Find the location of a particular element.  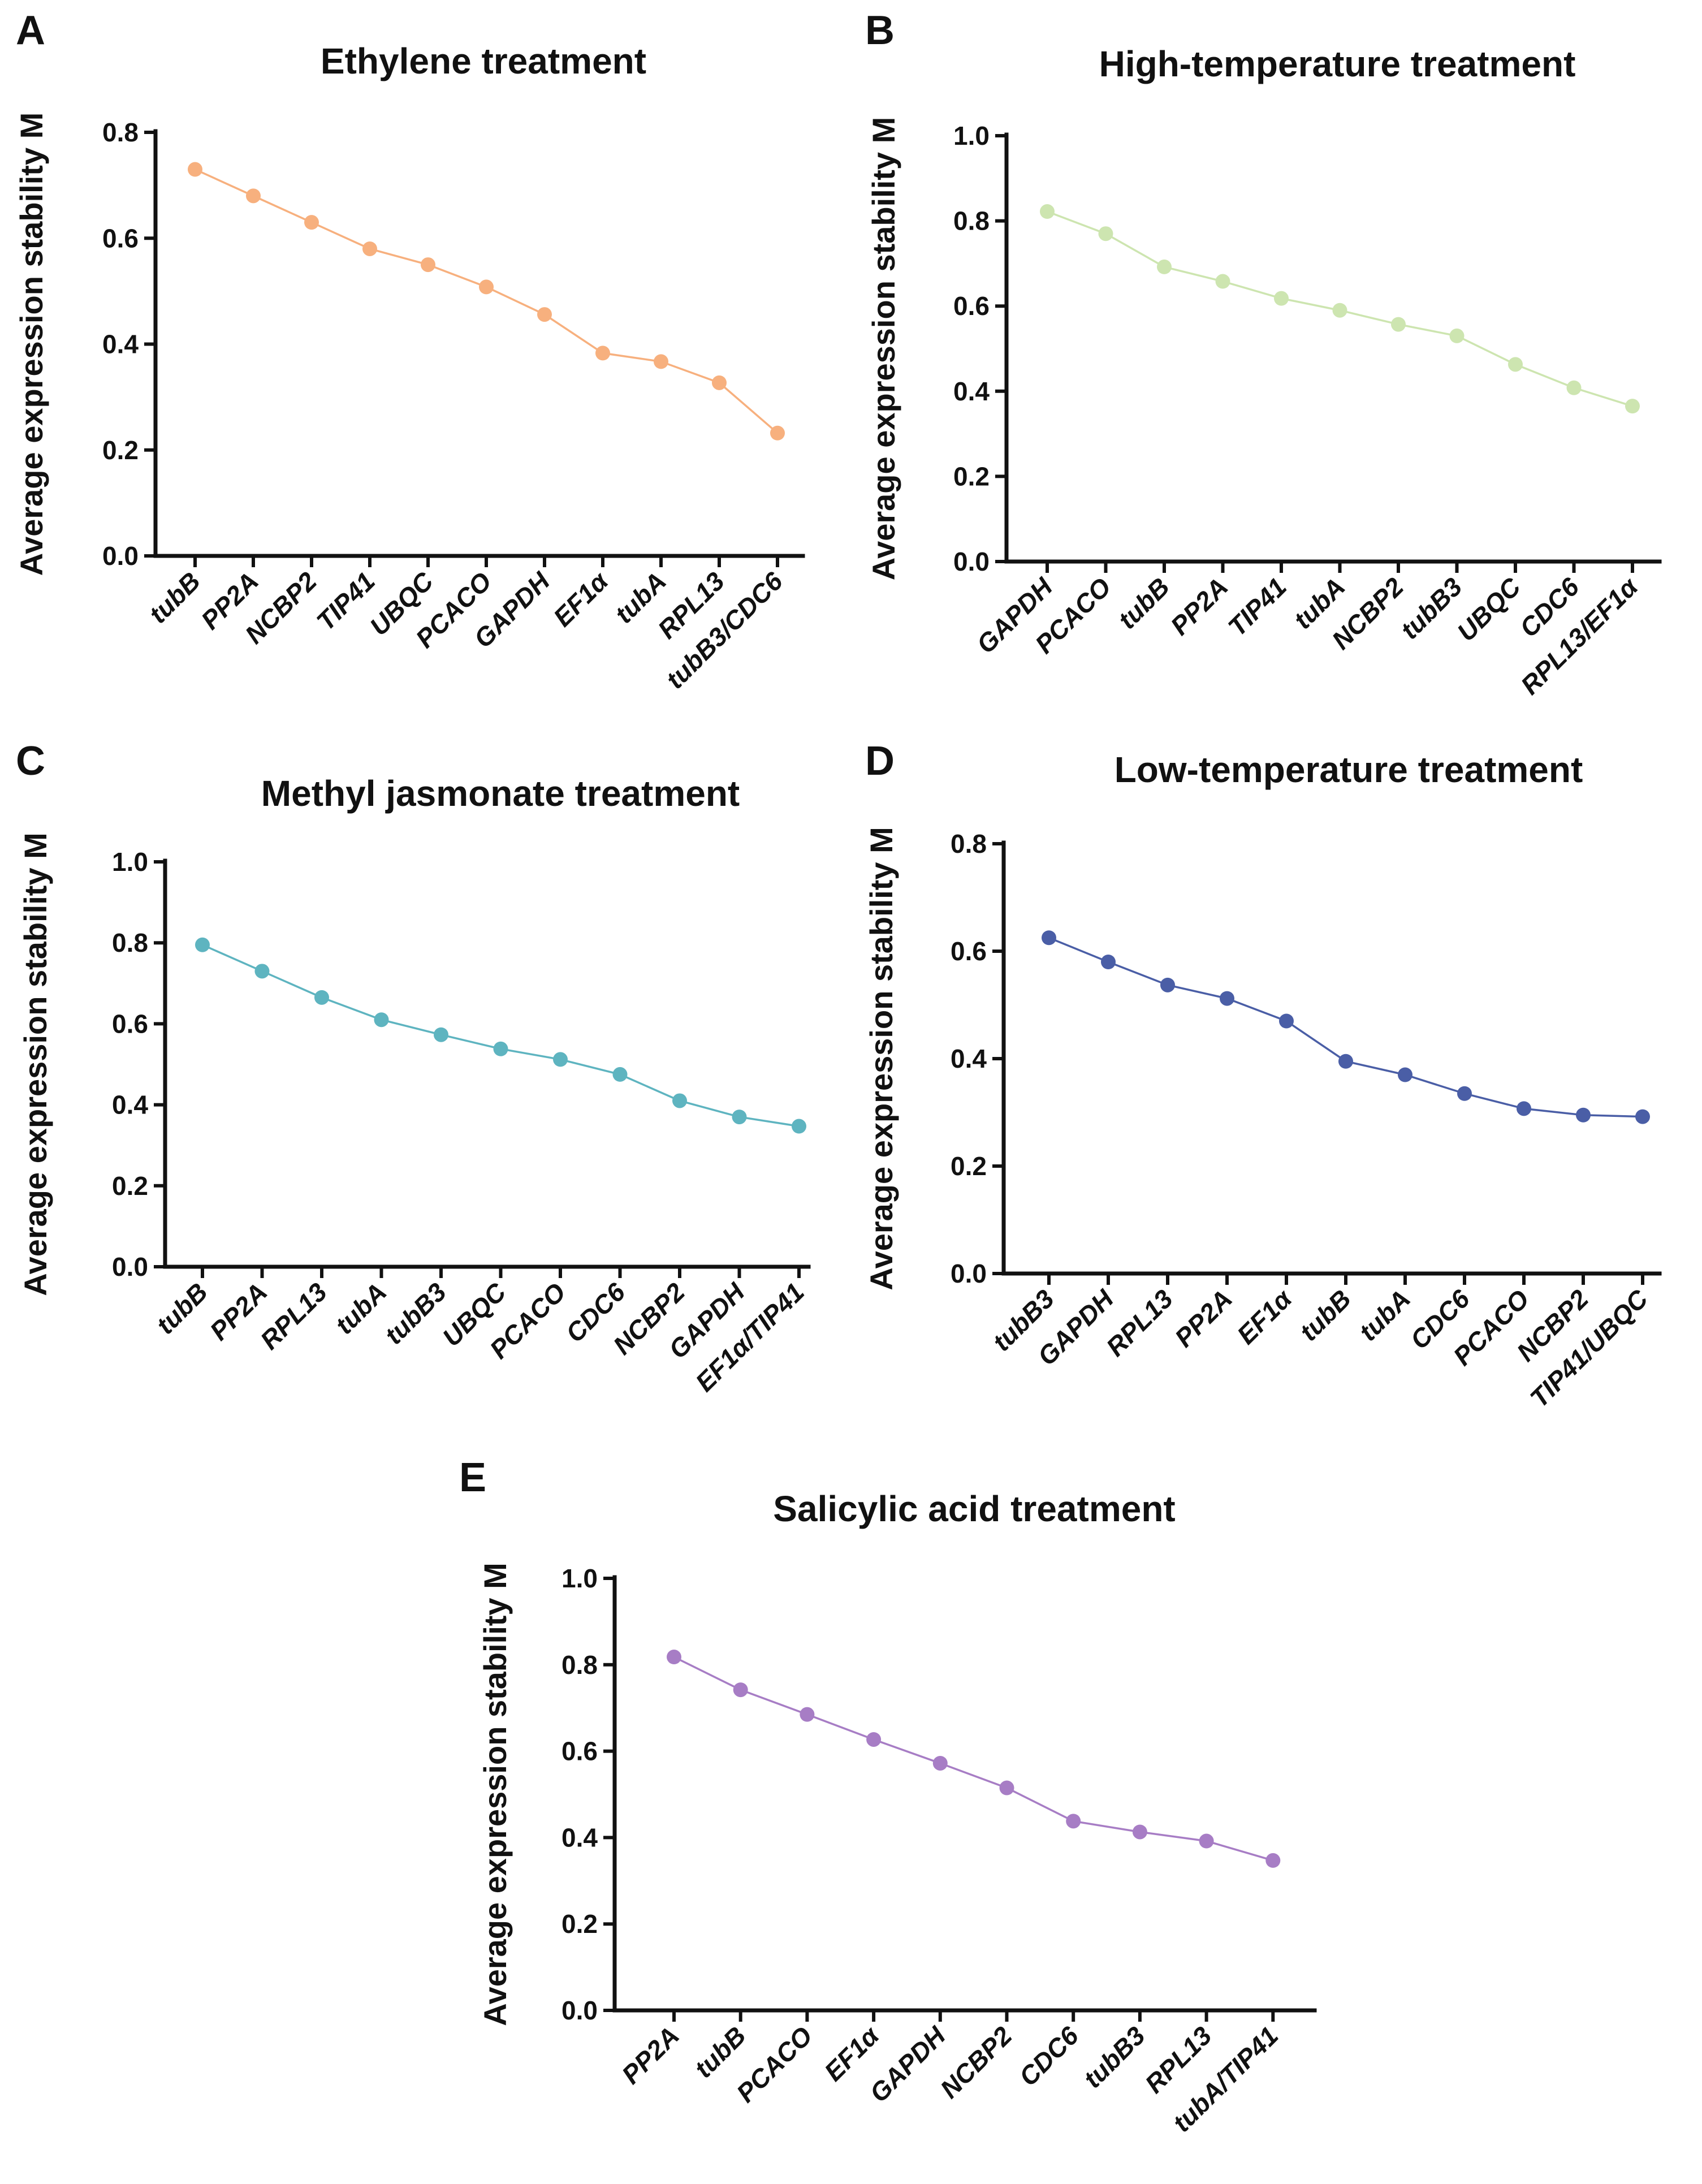

panel-letter: E is located at coordinates (472, 1477).